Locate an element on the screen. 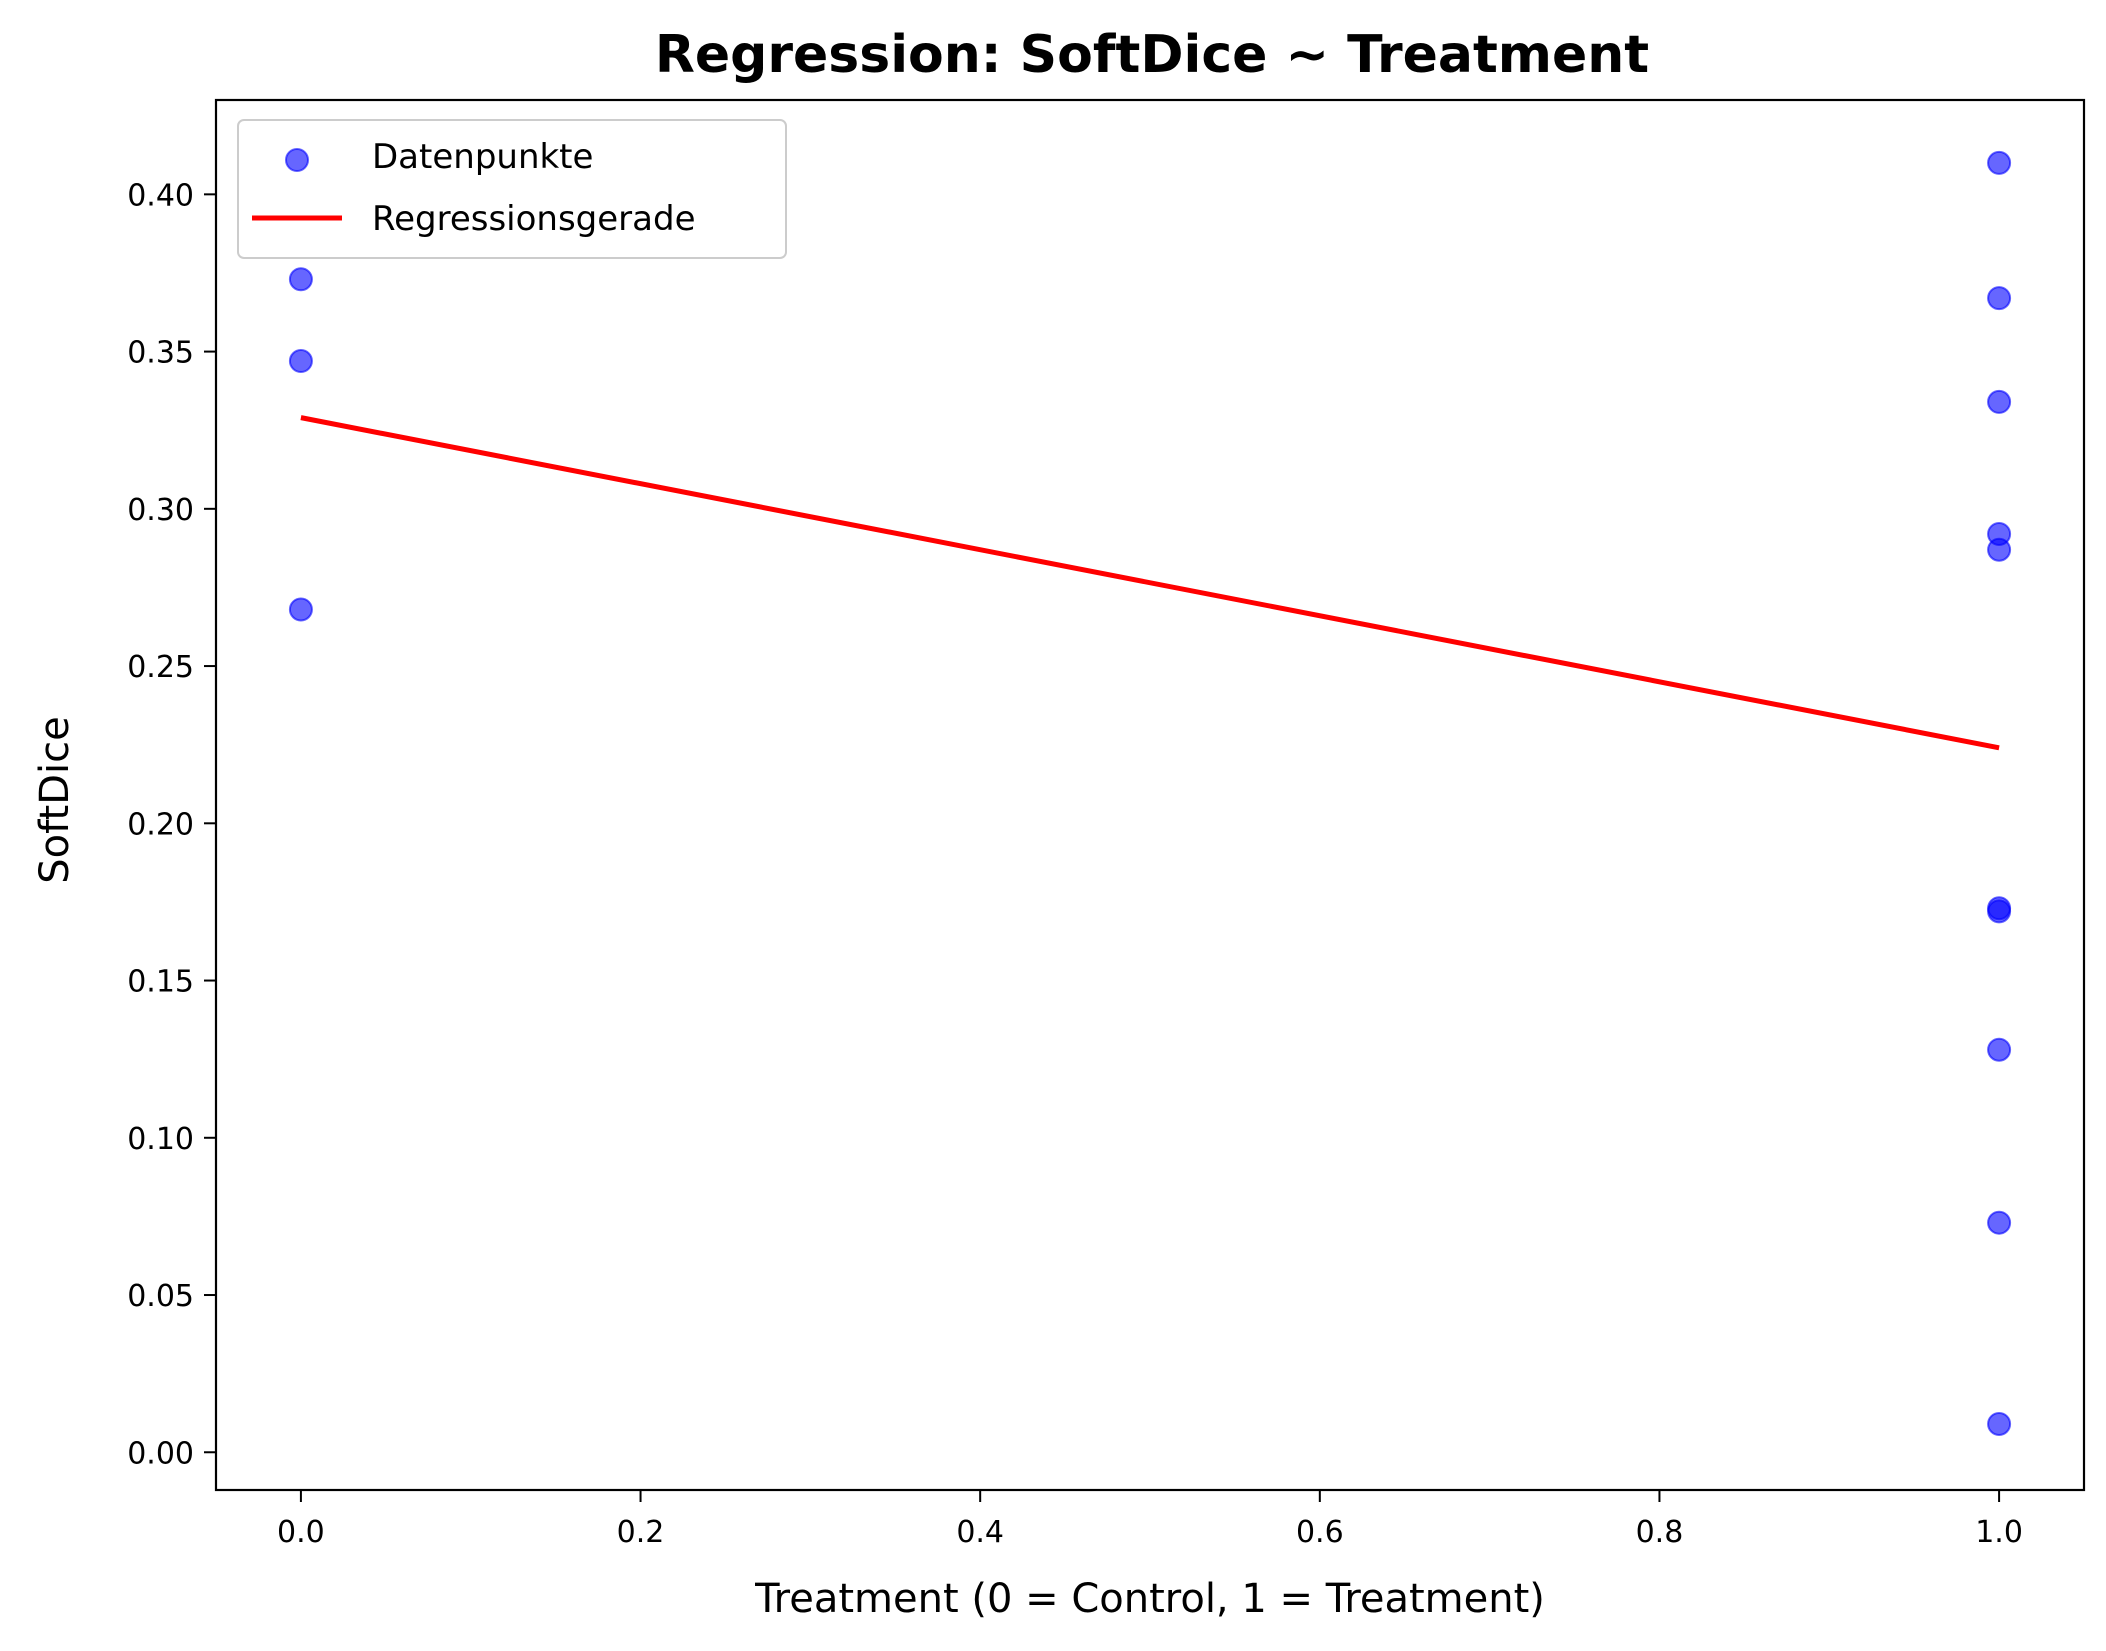  y-tick-label: 0.00 is located at coordinates (160, 1453).